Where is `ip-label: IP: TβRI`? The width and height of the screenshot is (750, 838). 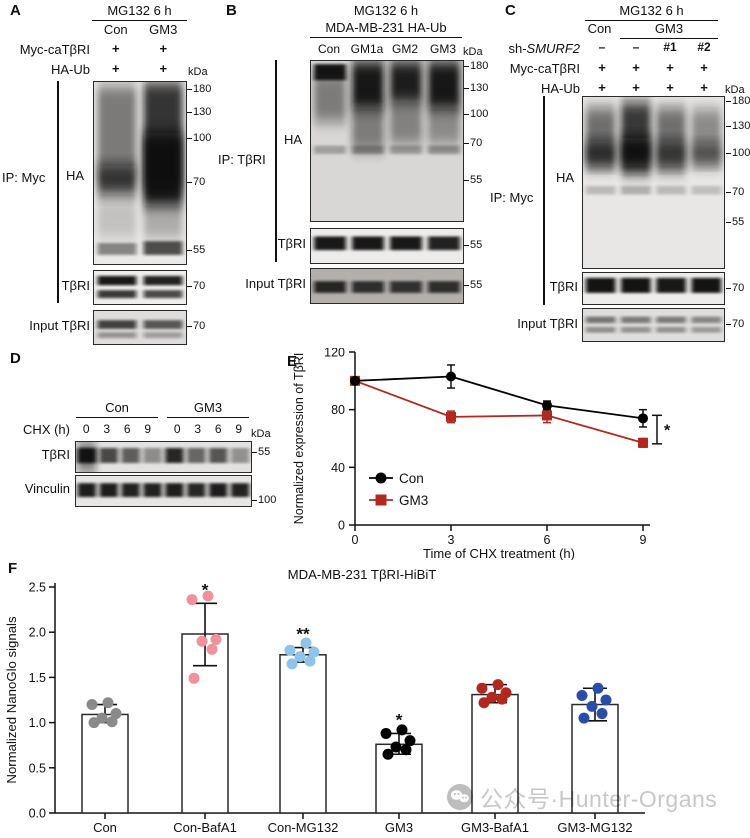 ip-label: IP: TβRI is located at coordinates (242, 159).